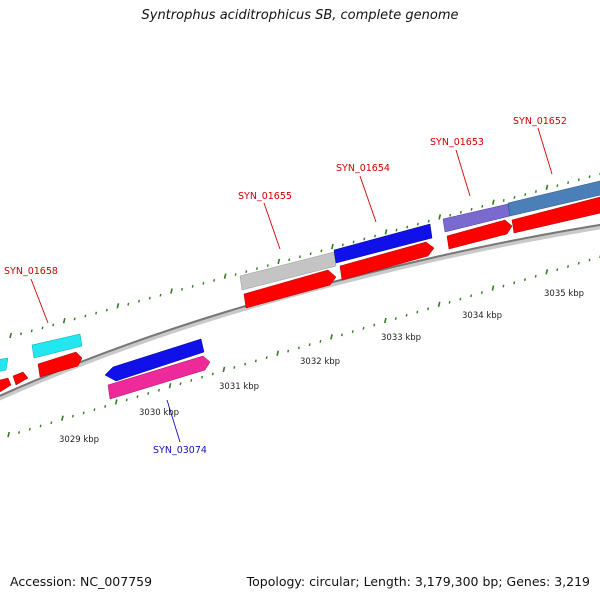 The height and width of the screenshot is (600, 600). I want to click on gene-label-syn01658: SYN_01658, so click(31, 271).